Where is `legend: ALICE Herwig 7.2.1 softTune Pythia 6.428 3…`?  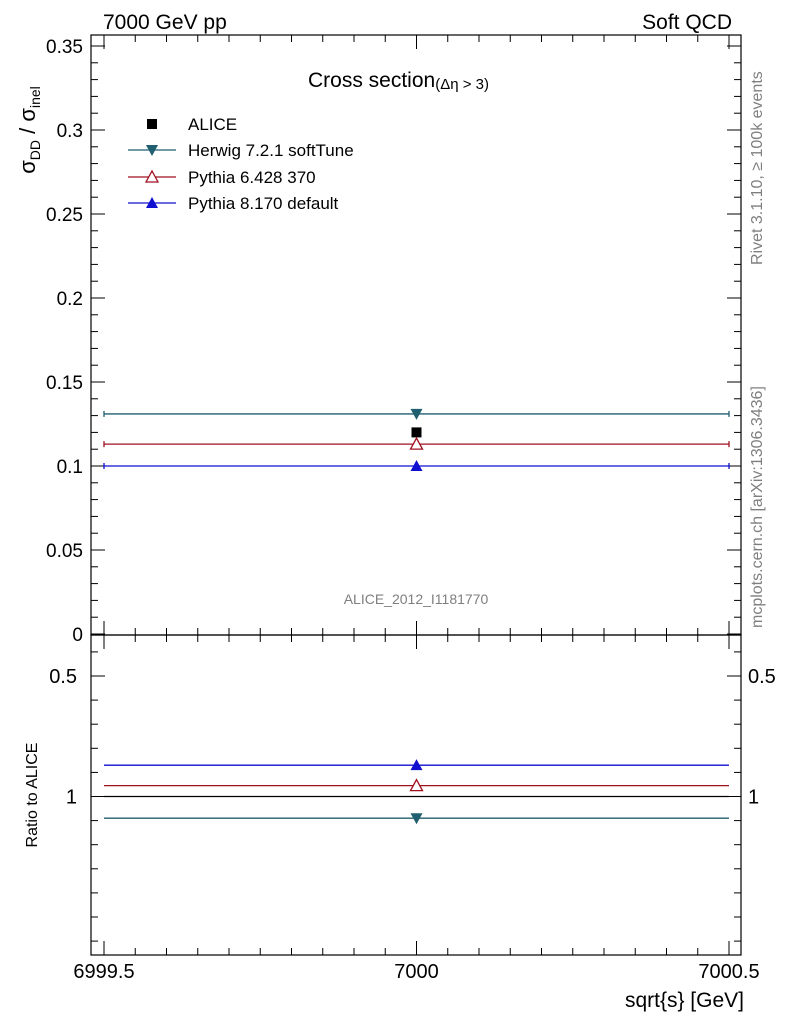
legend: ALICE Herwig 7.2.1 softTune Pythia 6.428 3… is located at coordinates (241, 164).